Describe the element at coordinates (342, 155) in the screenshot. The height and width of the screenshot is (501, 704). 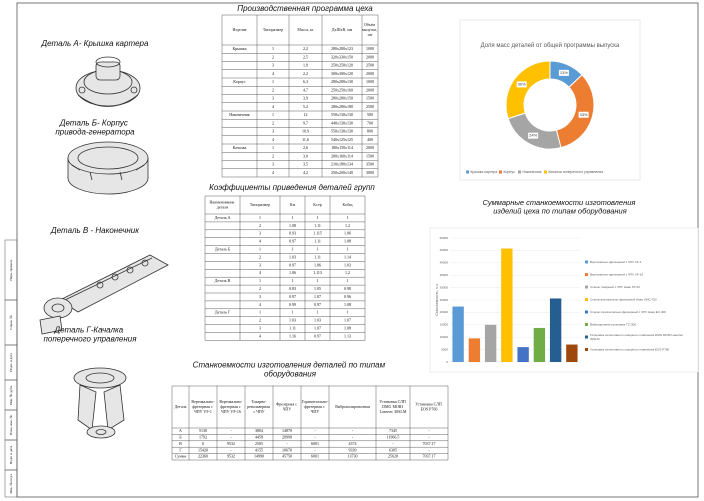
I see `table-cell: 200х160х114` at that location.